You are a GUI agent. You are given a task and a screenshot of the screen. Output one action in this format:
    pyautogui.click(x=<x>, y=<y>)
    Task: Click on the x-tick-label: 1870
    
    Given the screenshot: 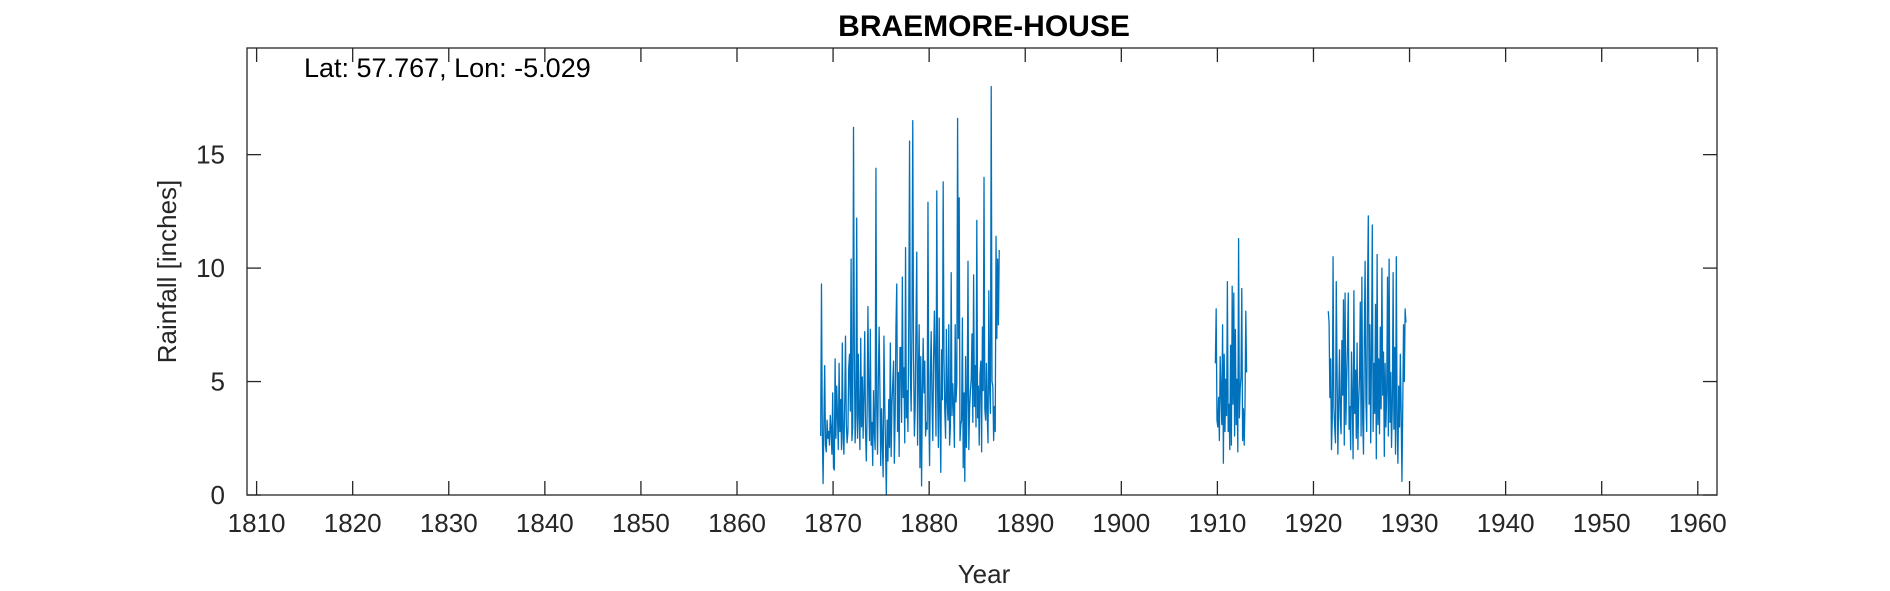 What is the action you would take?
    pyautogui.click(x=833, y=523)
    